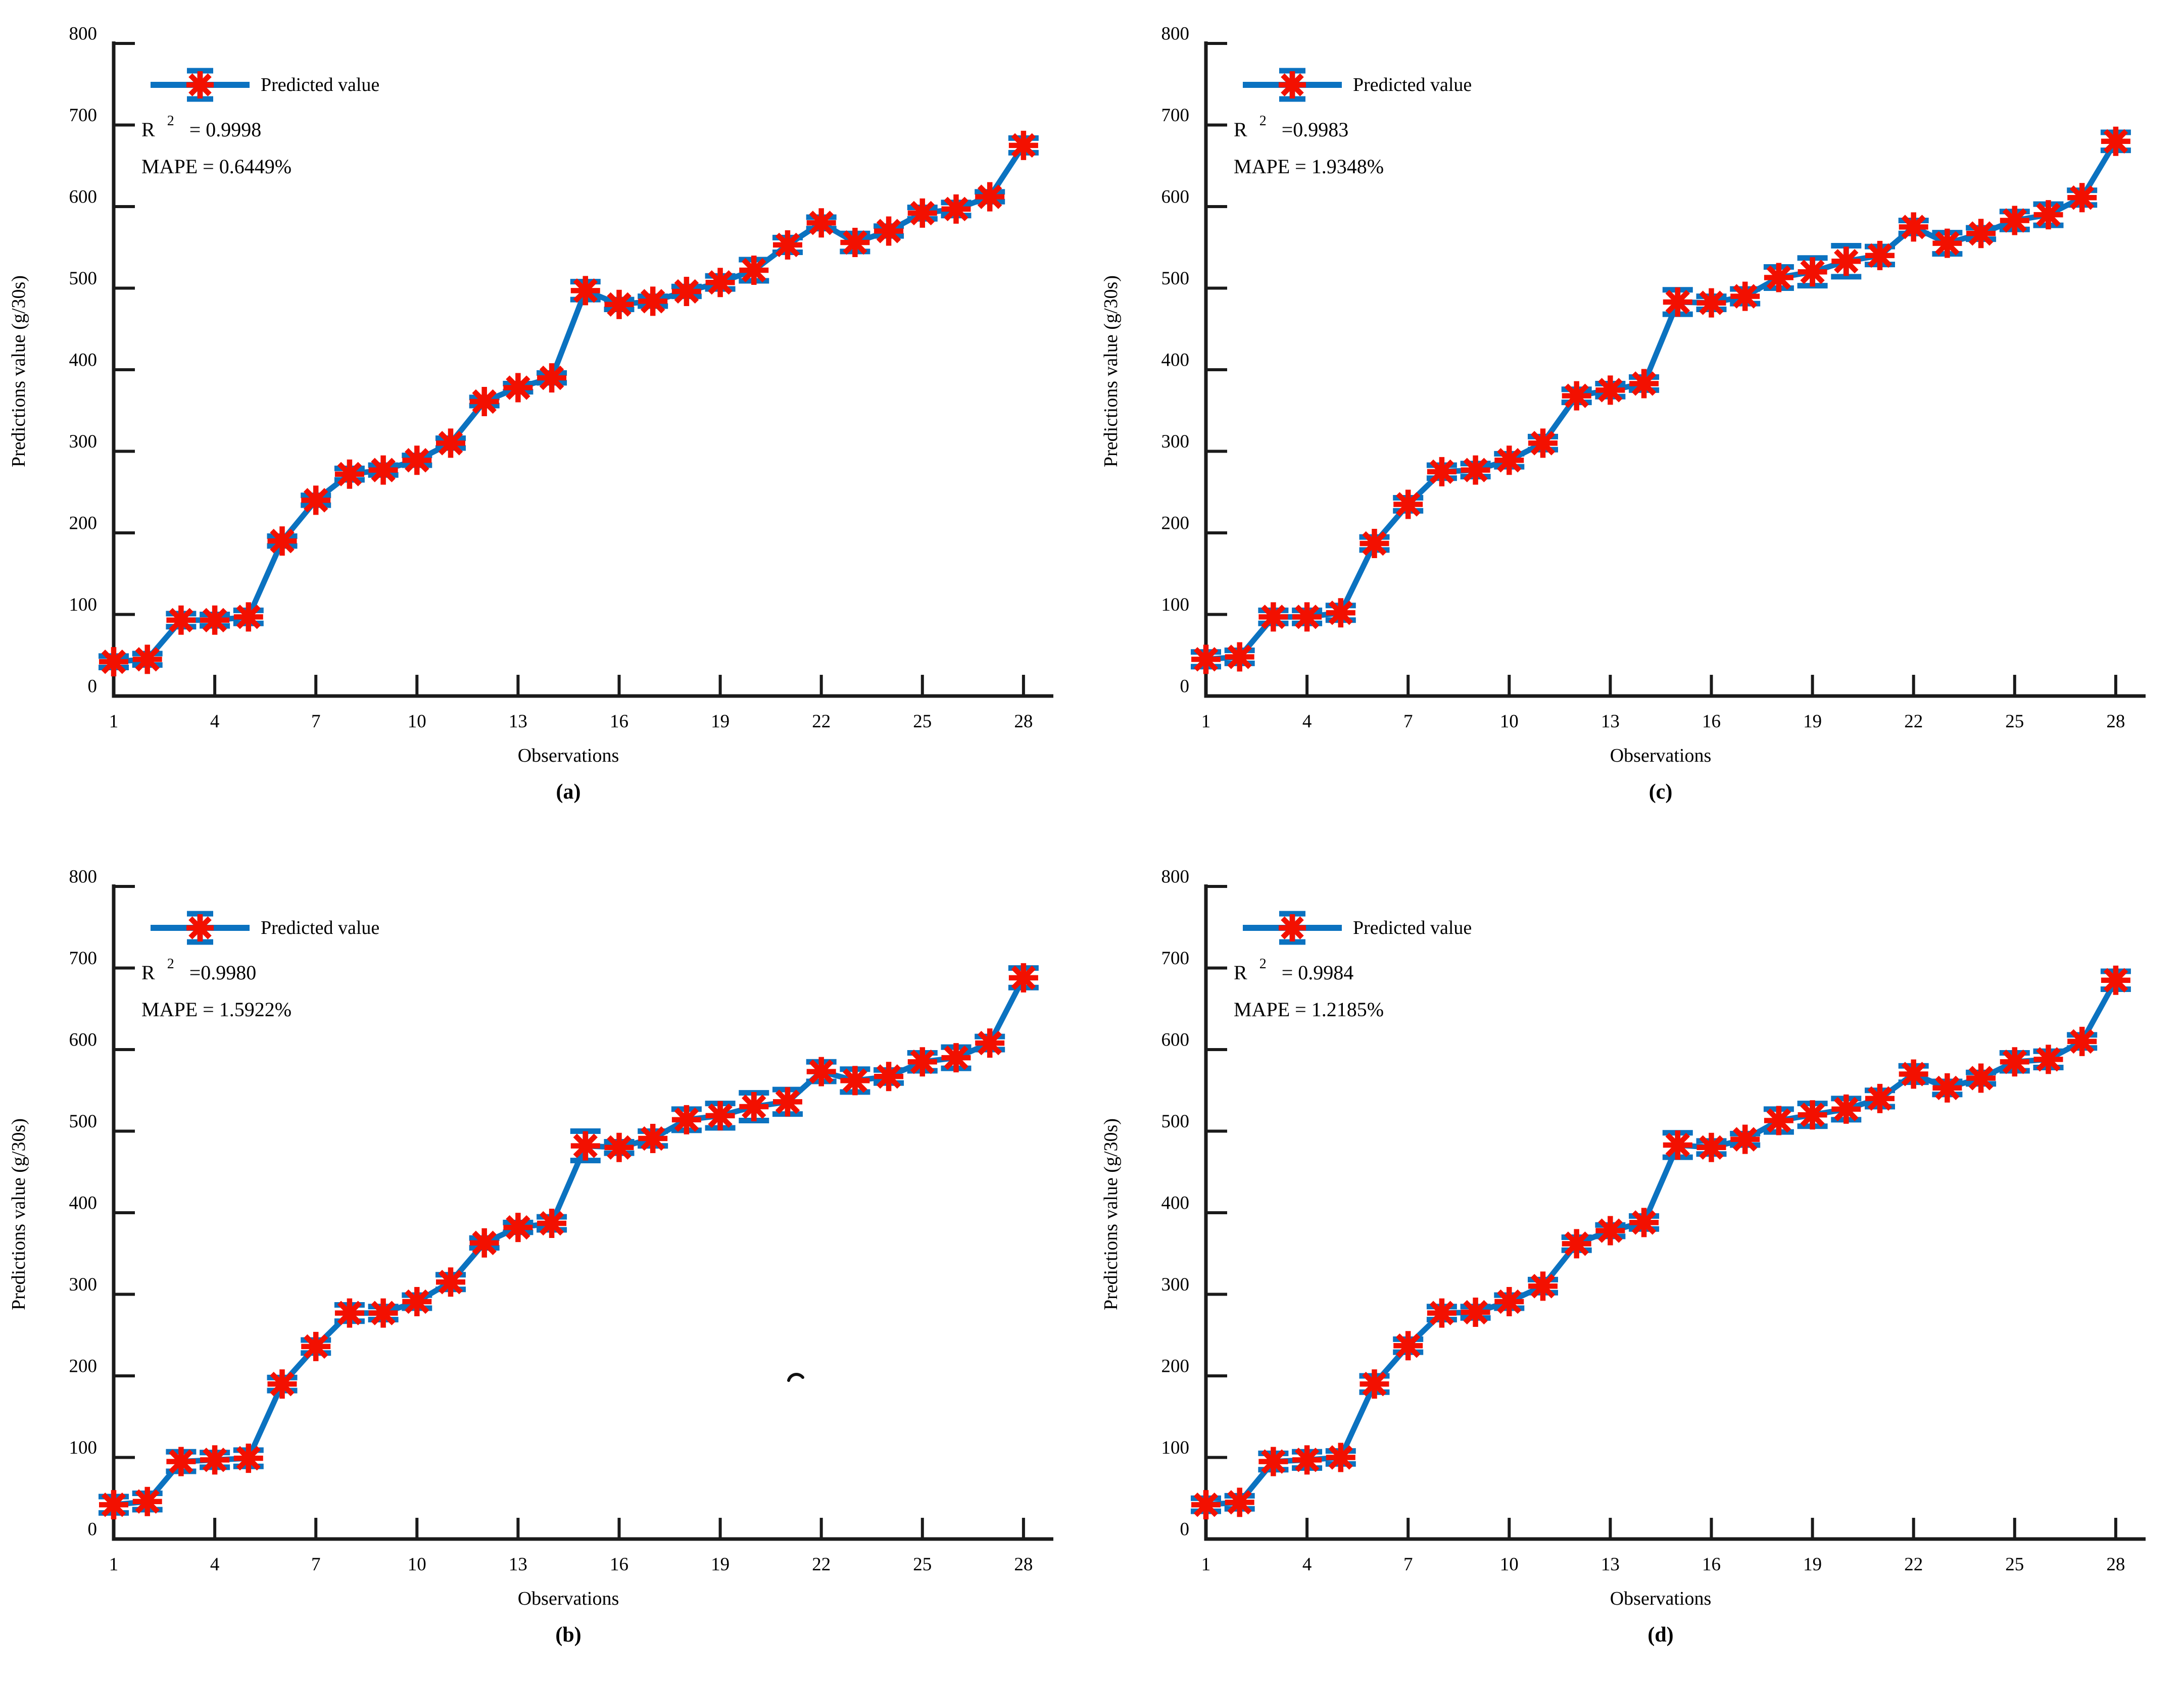 This screenshot has height=1686, width=2184. Describe the element at coordinates (215, 721) in the screenshot. I see `x-tick-label: 4` at that location.